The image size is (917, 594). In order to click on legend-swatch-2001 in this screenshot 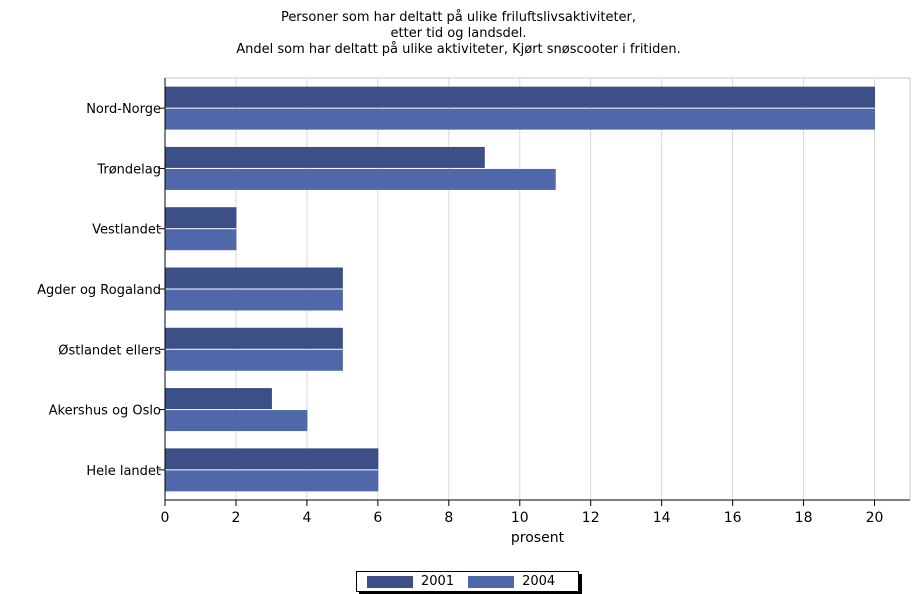, I will do `click(390, 581)`.